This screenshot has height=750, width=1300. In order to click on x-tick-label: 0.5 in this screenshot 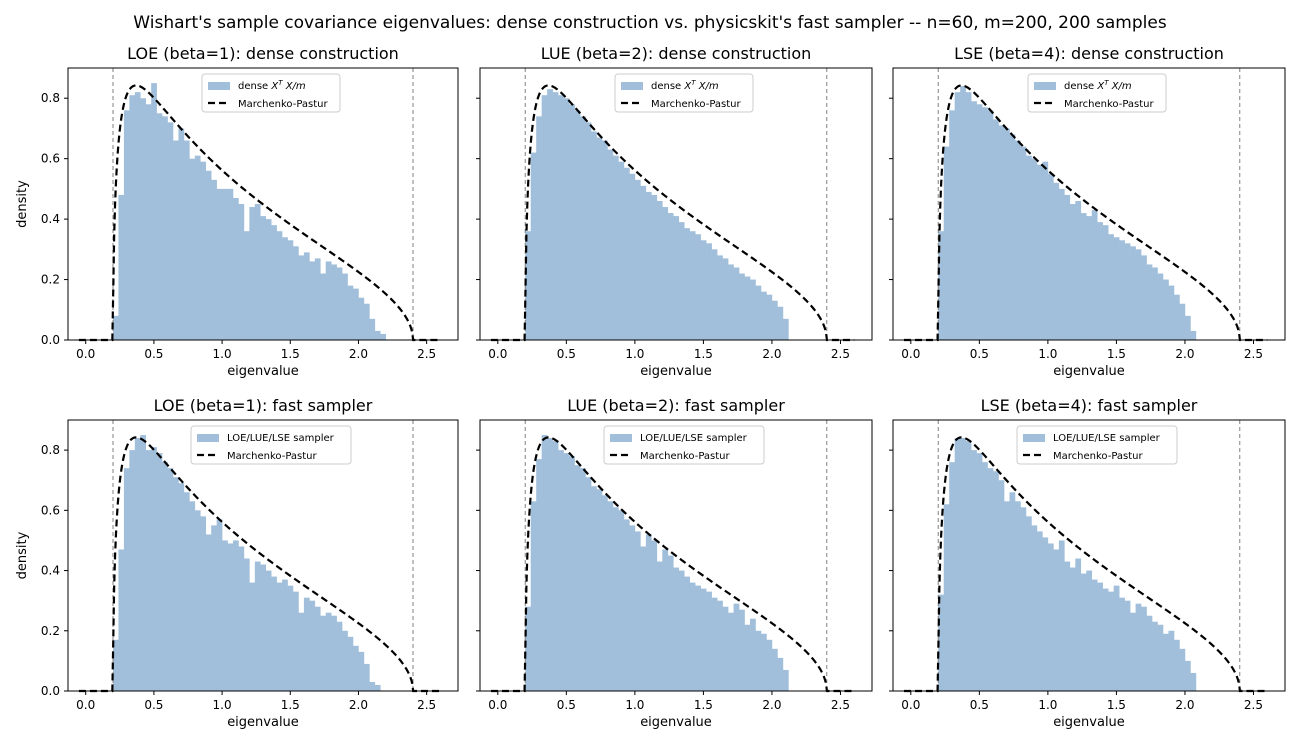, I will do `click(979, 705)`.